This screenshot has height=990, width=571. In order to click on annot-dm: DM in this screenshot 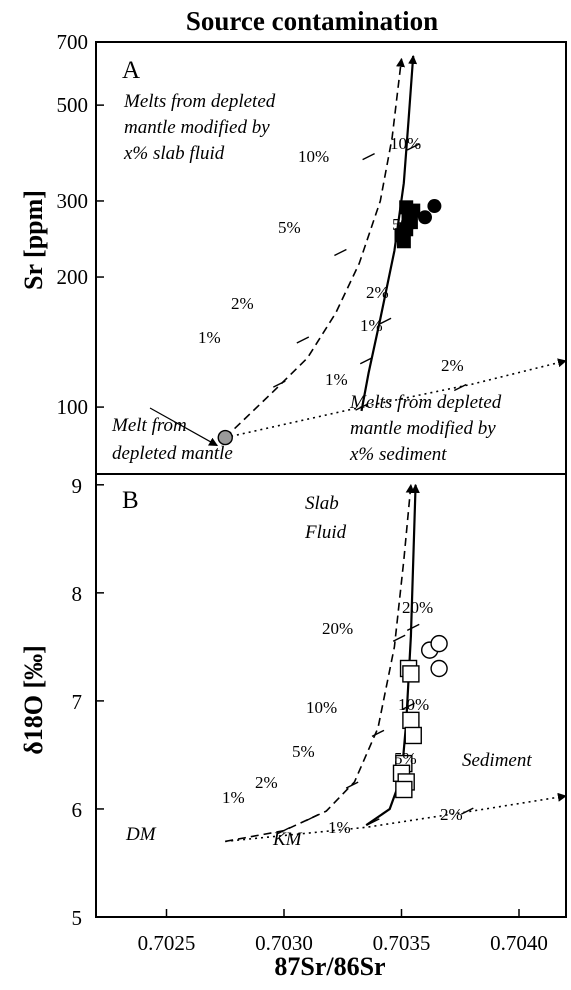, I will do `click(141, 834)`.